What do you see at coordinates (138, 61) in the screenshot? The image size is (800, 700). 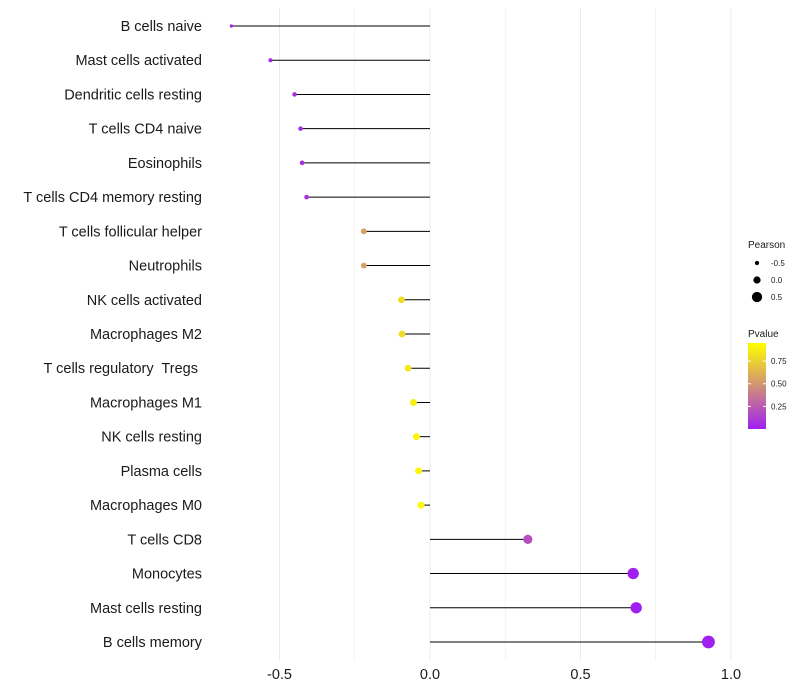 I see `category-label: Mast cells activated` at bounding box center [138, 61].